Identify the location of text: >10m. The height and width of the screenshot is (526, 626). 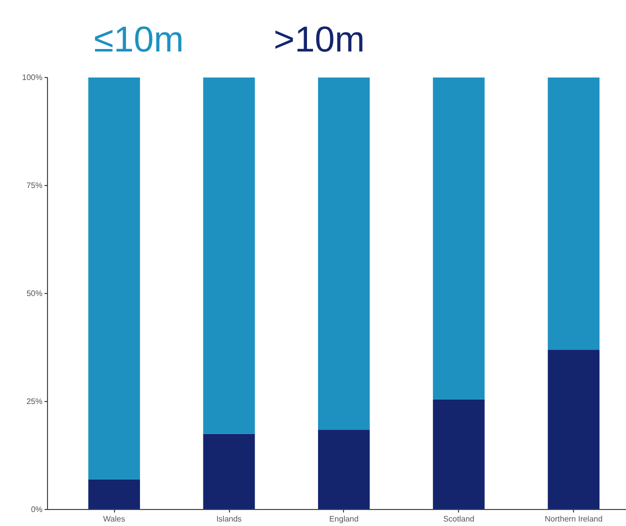
(319, 39).